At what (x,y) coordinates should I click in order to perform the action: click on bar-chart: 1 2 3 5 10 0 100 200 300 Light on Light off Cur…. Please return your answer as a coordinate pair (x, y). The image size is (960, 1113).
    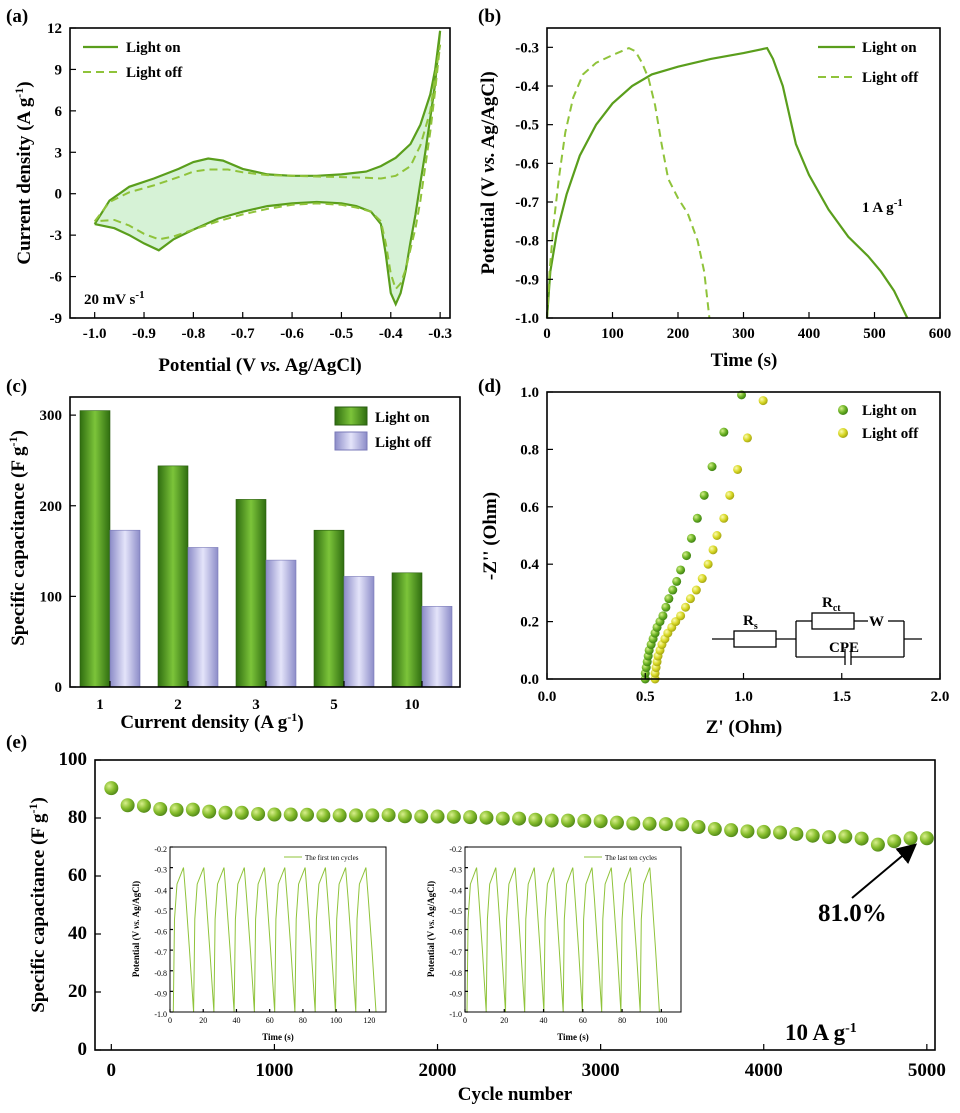
    Looking at the image, I should click on (233, 564).